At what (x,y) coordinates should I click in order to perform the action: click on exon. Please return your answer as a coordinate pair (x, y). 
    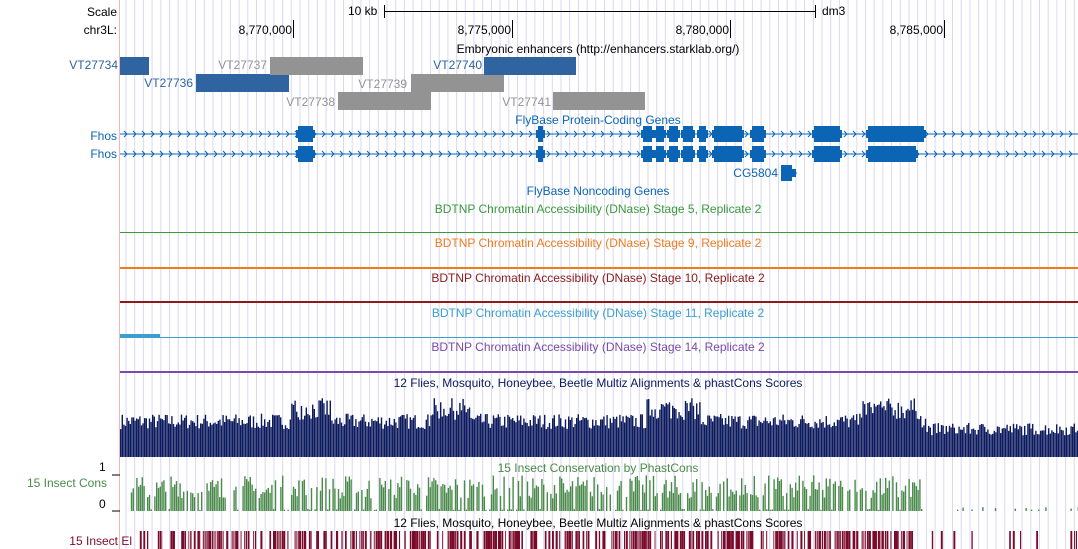
    Looking at the image, I should click on (786, 173).